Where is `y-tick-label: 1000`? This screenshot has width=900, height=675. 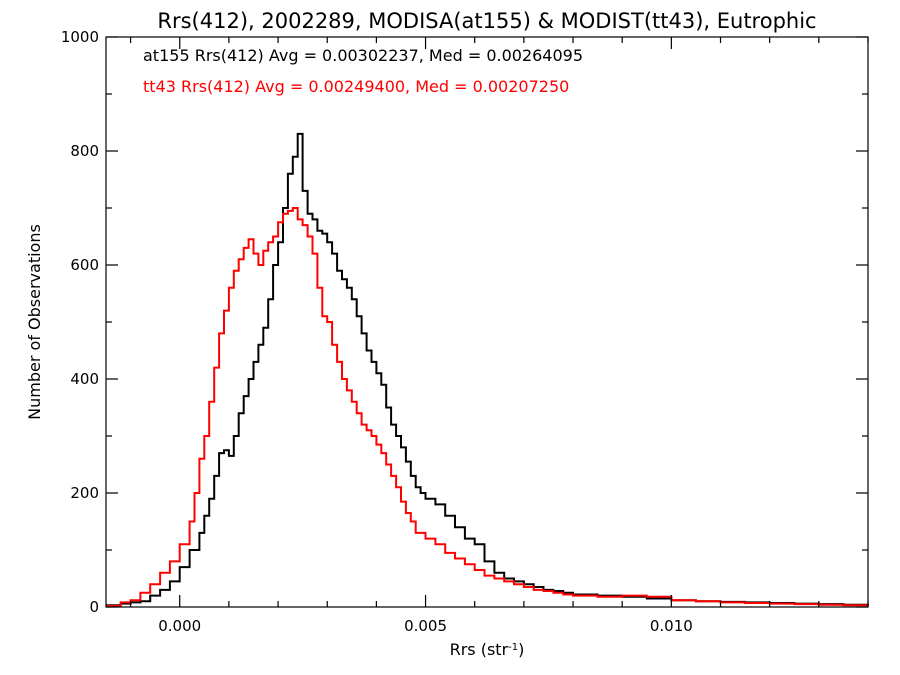
y-tick-label: 1000 is located at coordinates (80, 37).